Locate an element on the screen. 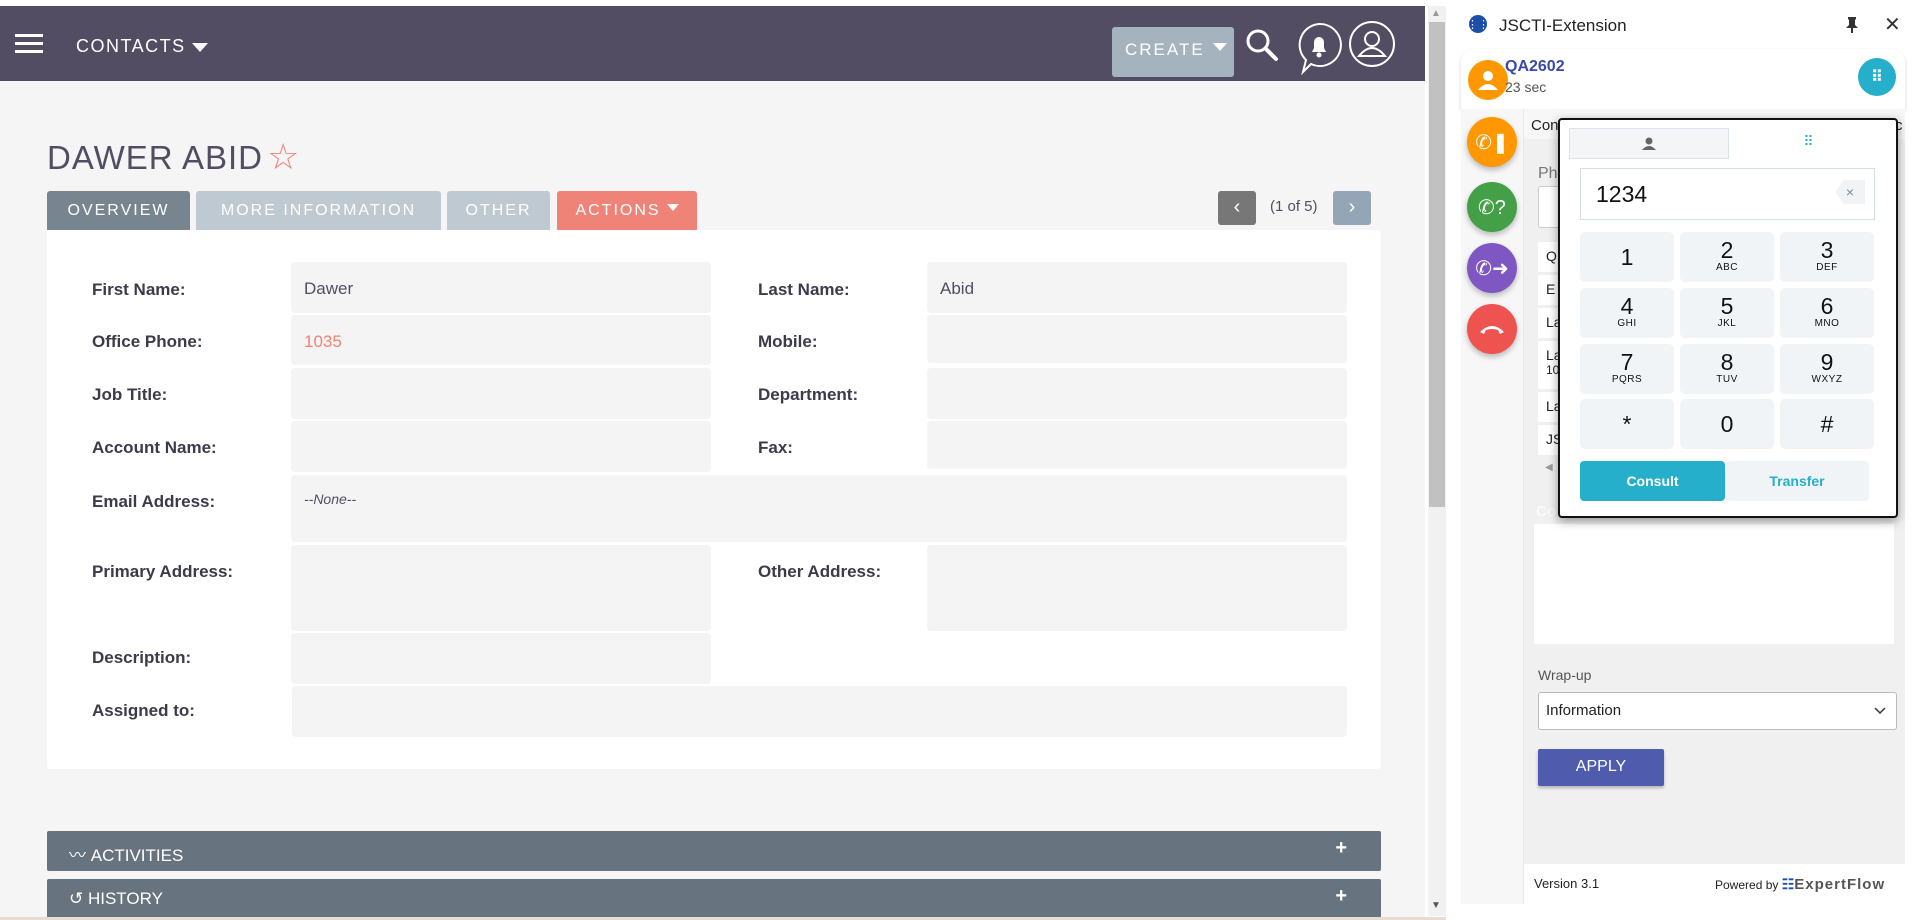  record-title: DAWER ABID ☆ is located at coordinates (173, 157).